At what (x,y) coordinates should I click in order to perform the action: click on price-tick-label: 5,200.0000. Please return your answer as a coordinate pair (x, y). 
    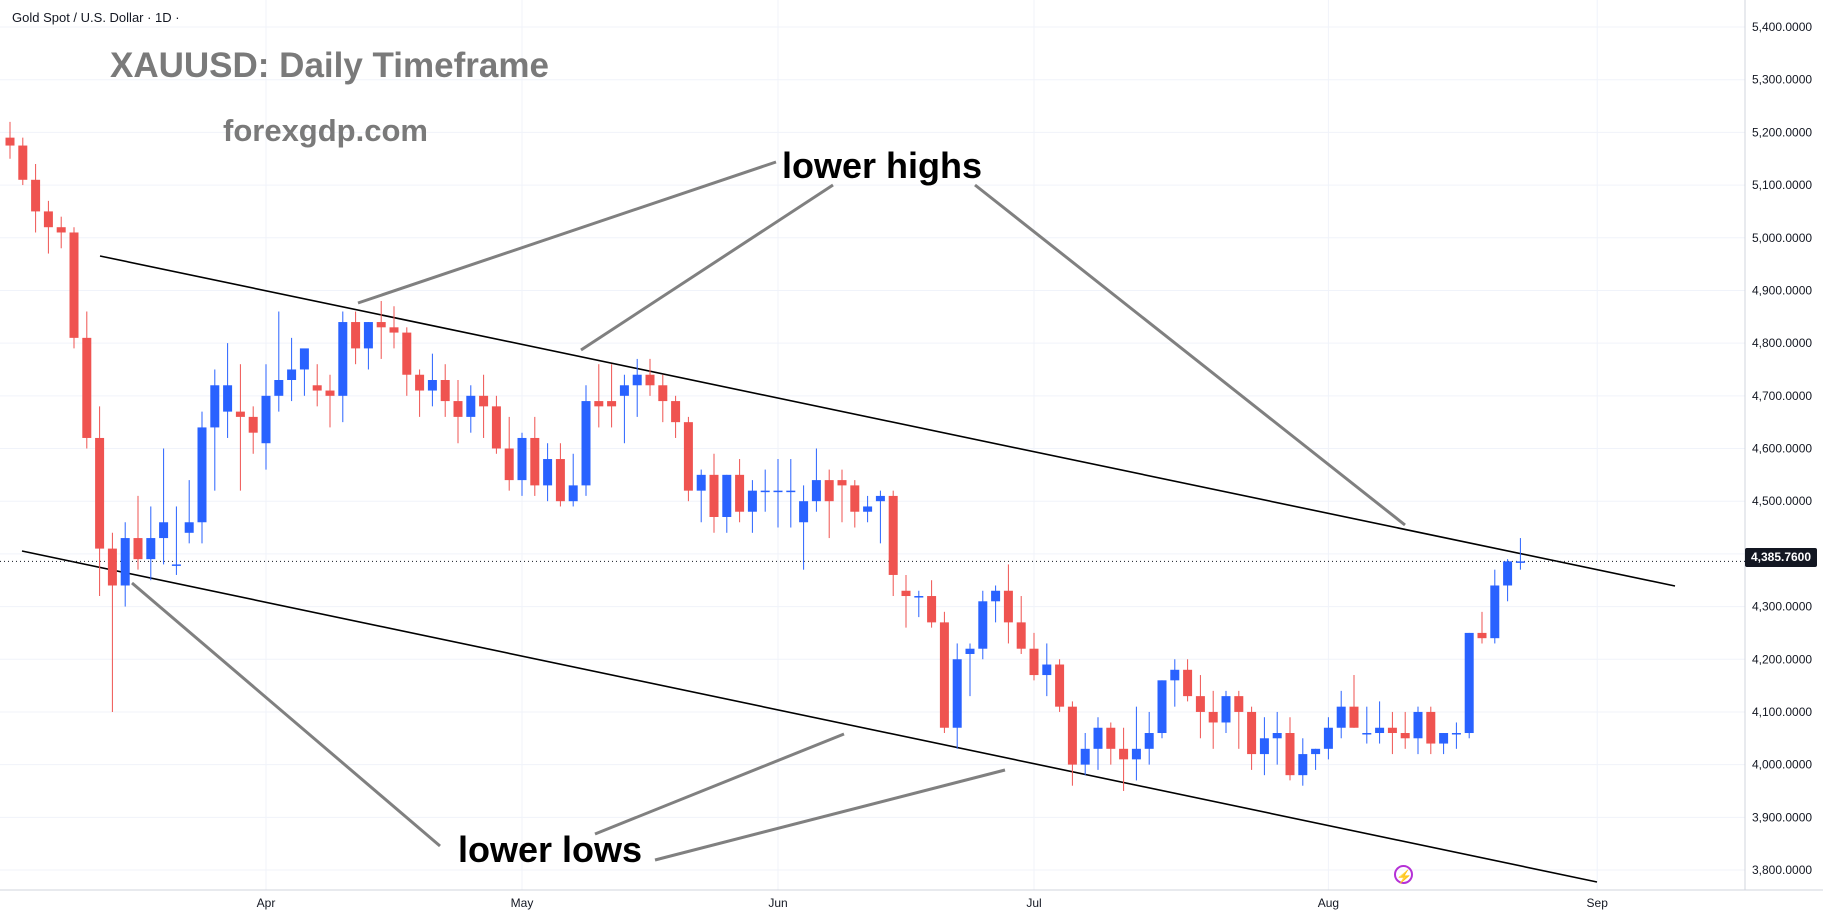
    Looking at the image, I should click on (1782, 132).